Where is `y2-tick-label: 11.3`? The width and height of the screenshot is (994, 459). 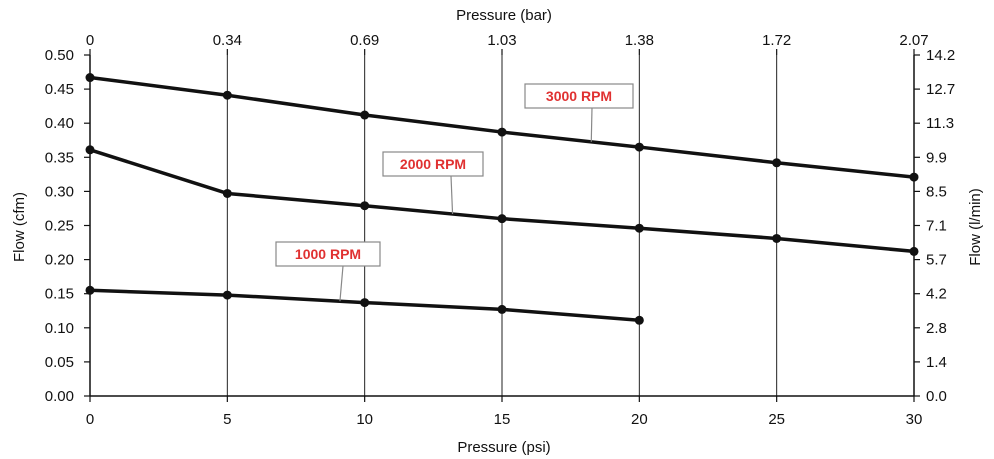 y2-tick-label: 11.3 is located at coordinates (940, 123).